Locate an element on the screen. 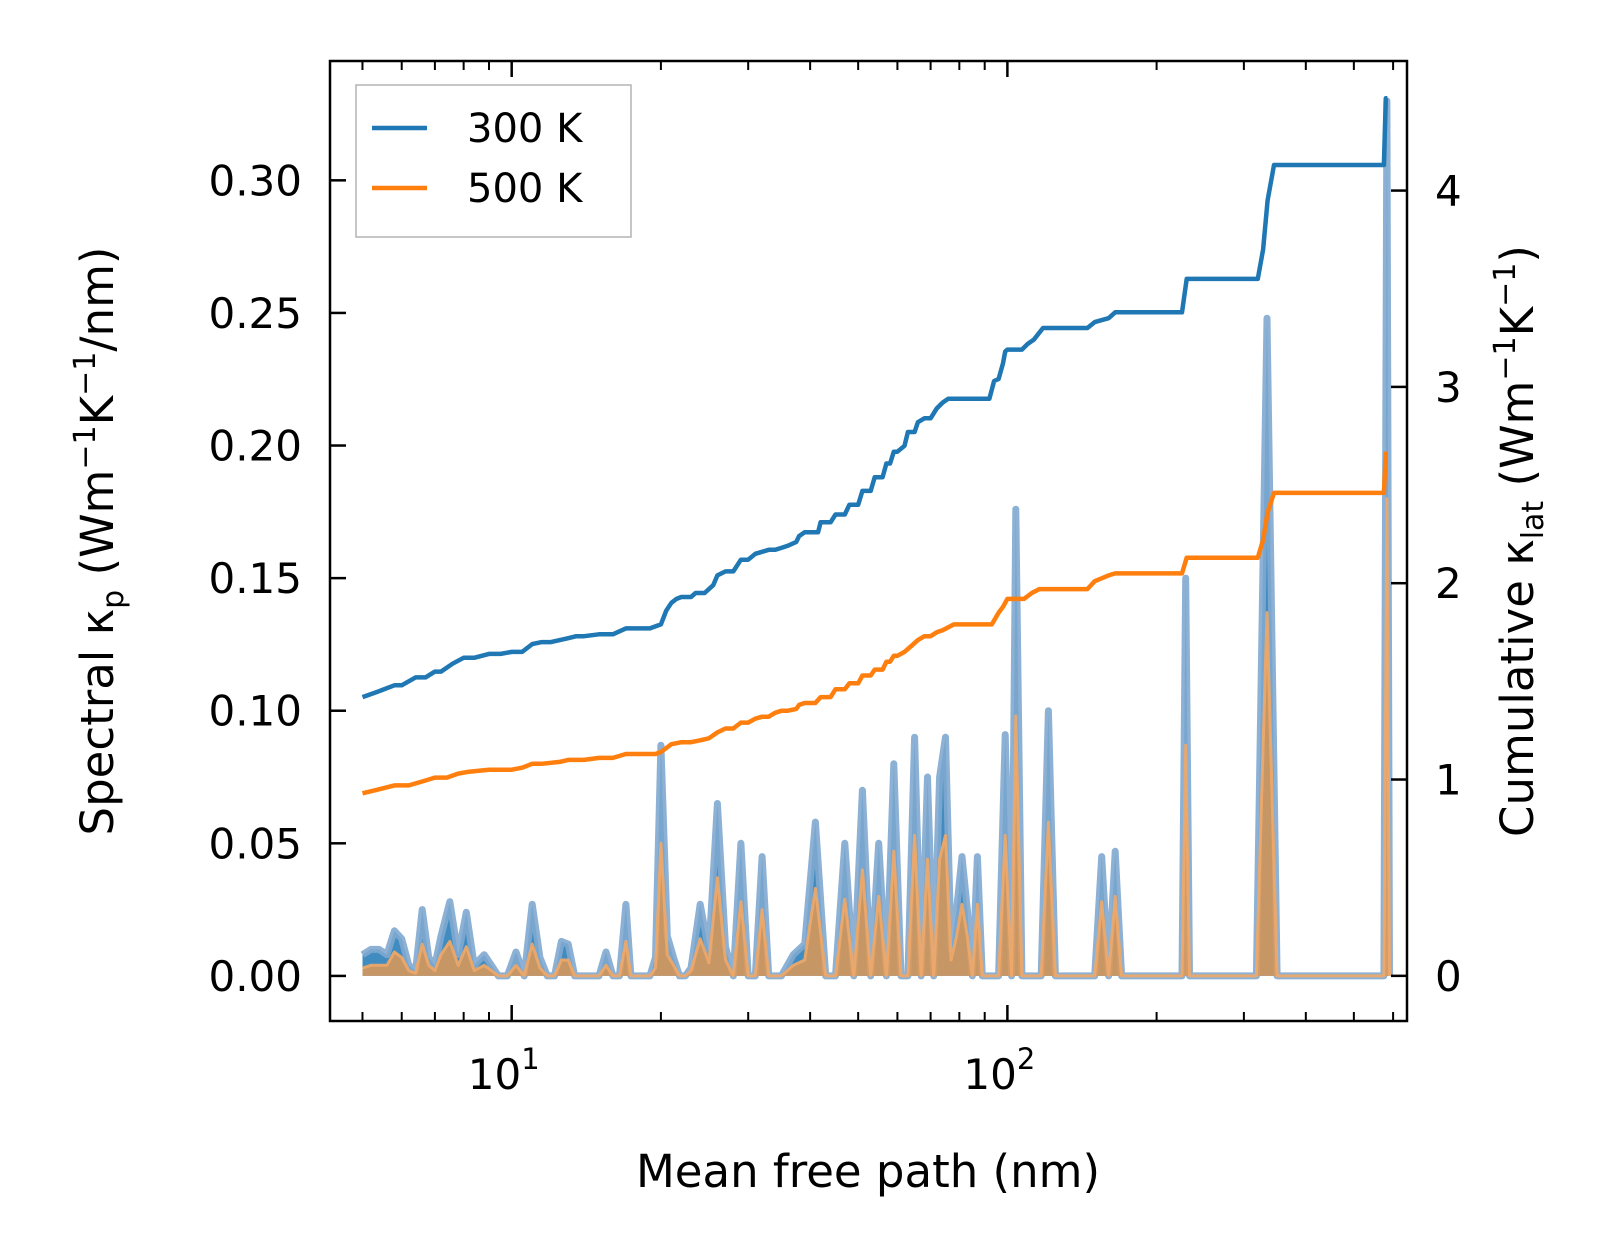 The width and height of the screenshot is (1623, 1254). x-axis-label: Mean free path (nm) is located at coordinates (868, 1171).